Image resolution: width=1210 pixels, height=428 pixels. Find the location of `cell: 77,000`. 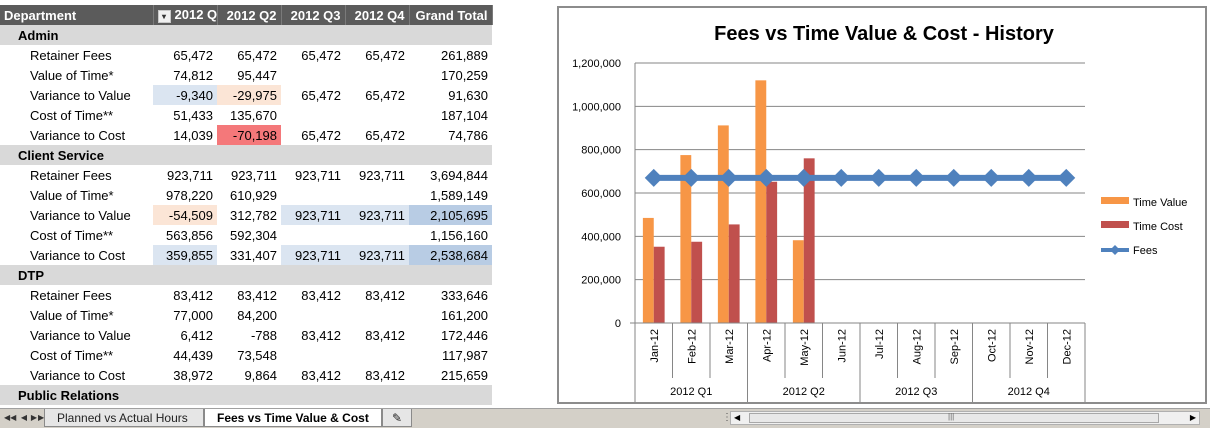

cell: 77,000 is located at coordinates (185, 315).